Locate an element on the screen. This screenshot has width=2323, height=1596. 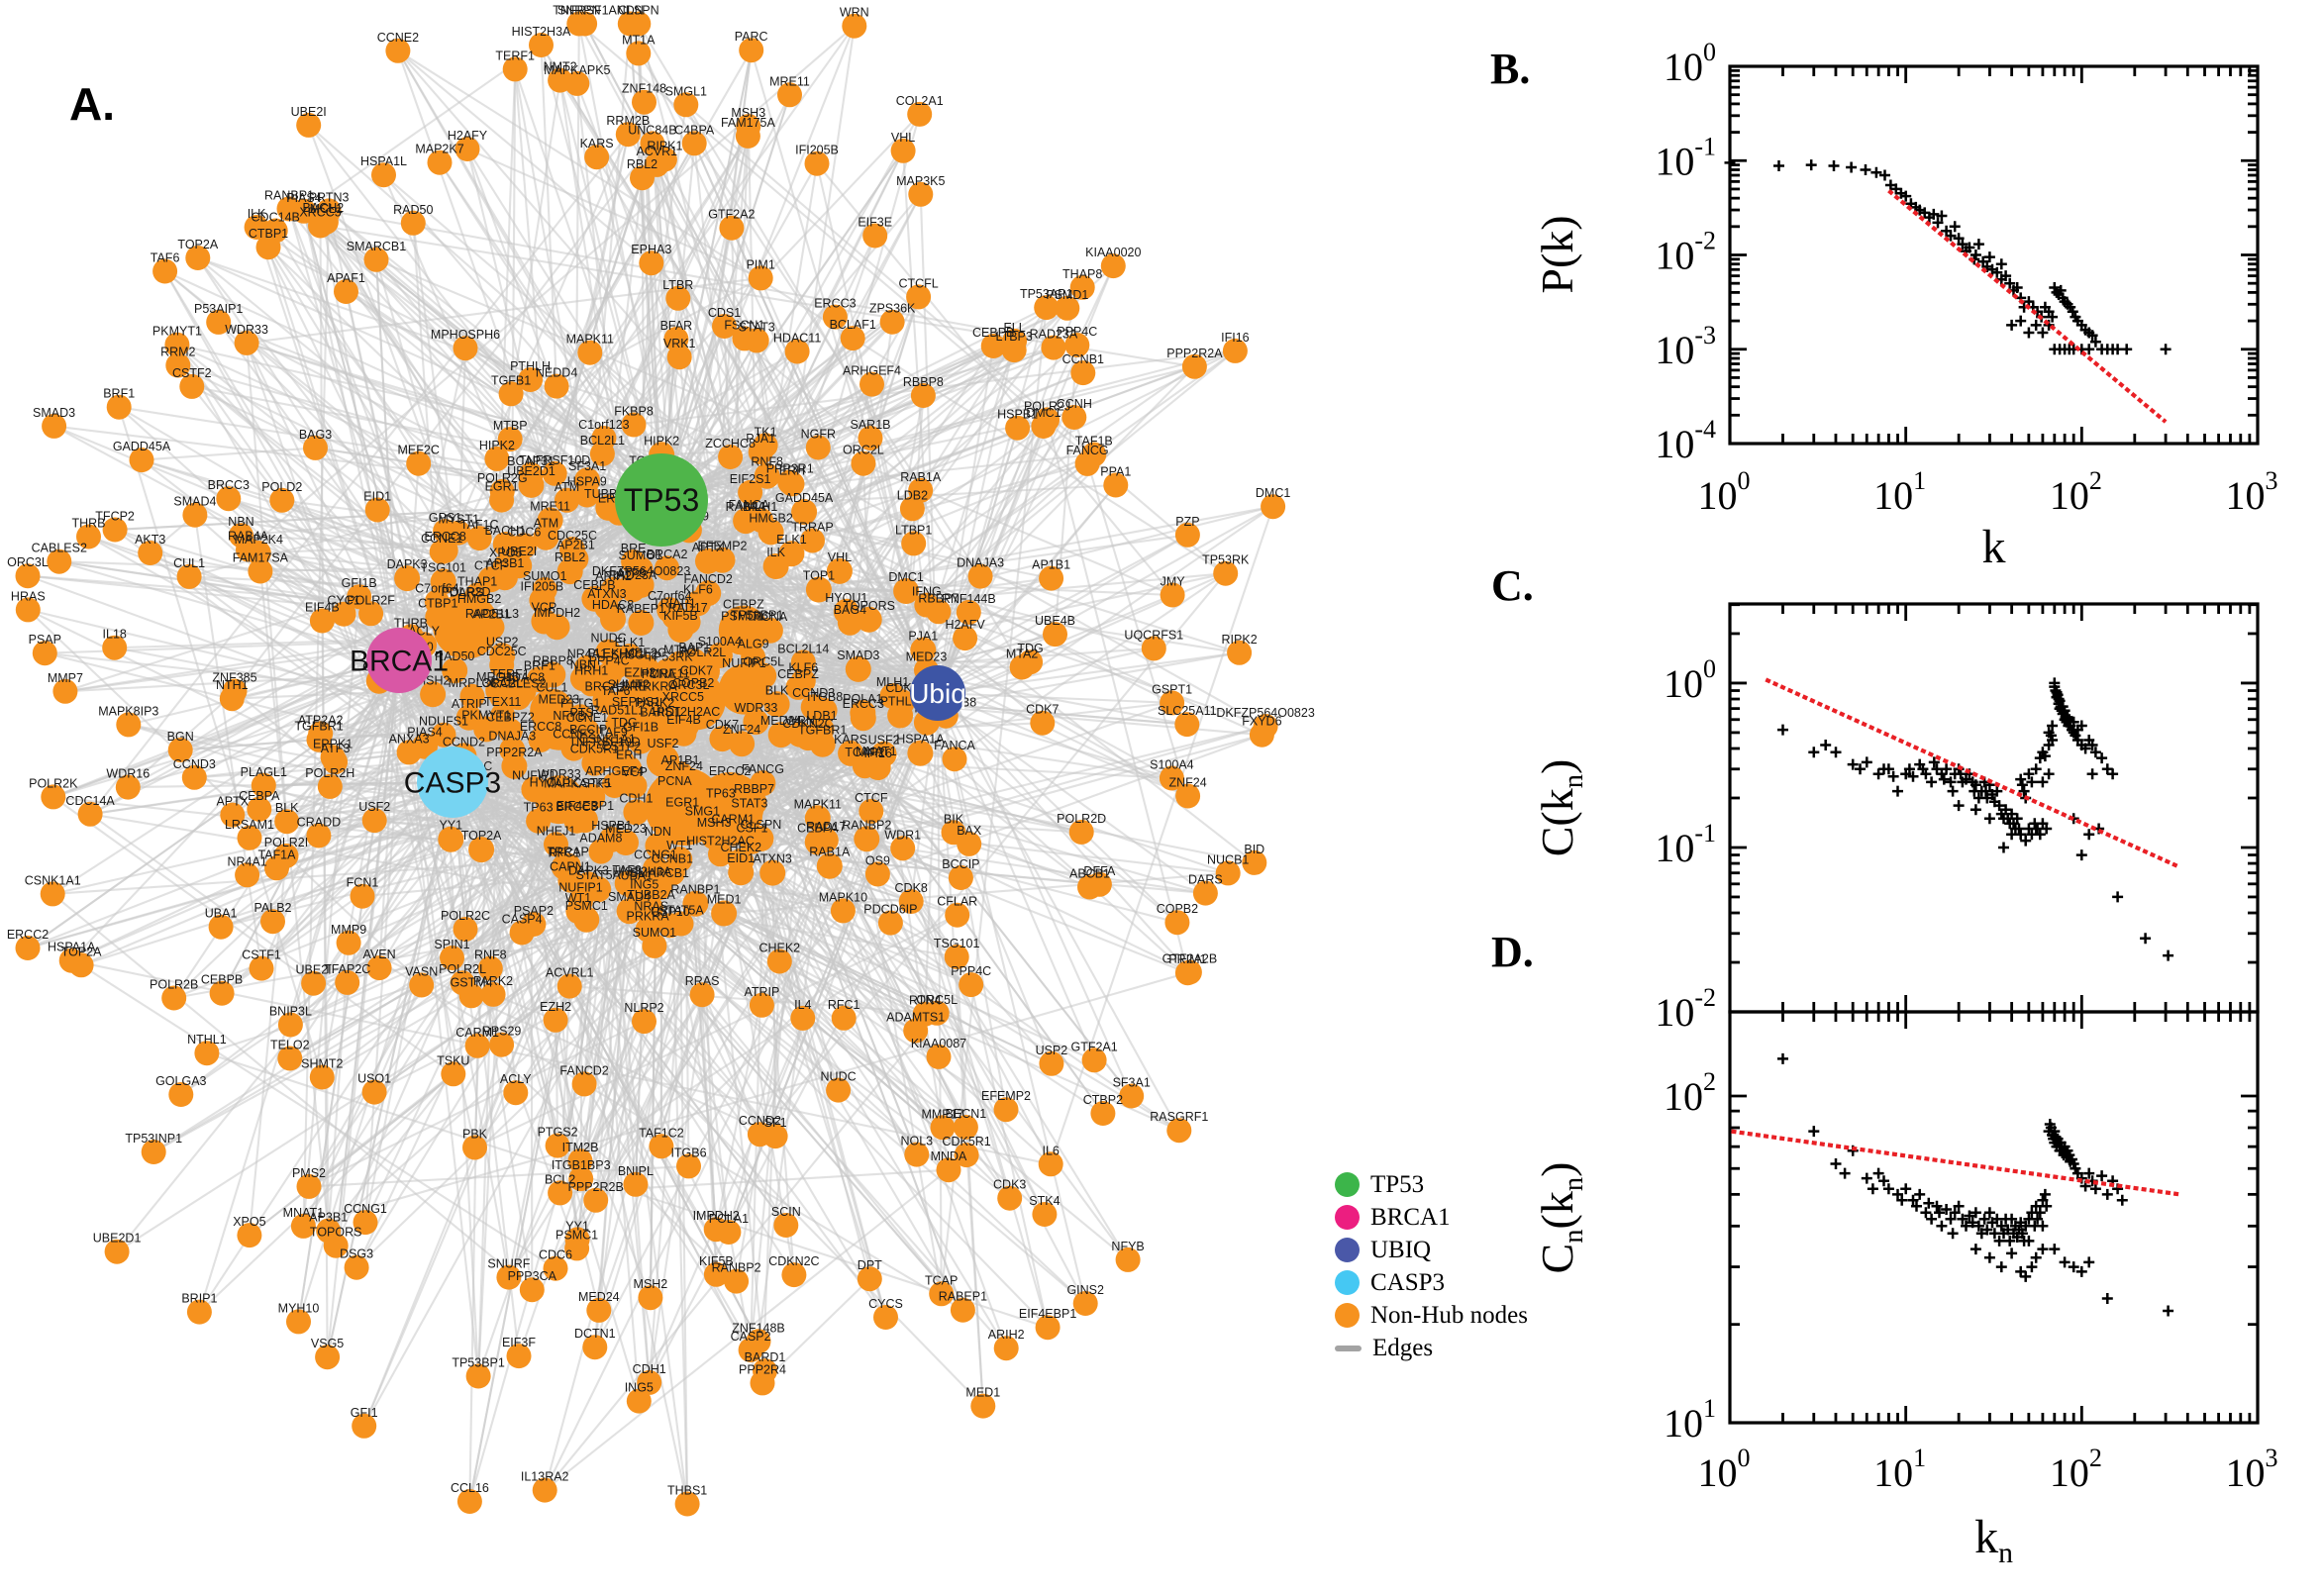
node-label: TDG is located at coordinates (624, 723).